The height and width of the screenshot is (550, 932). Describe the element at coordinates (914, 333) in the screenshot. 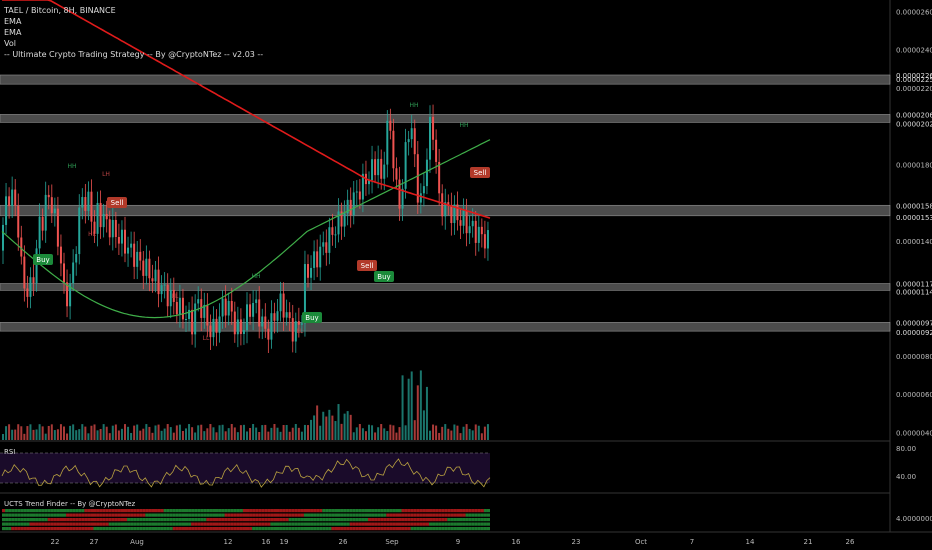

I see `zone-price-label: 0.00000929` at that location.